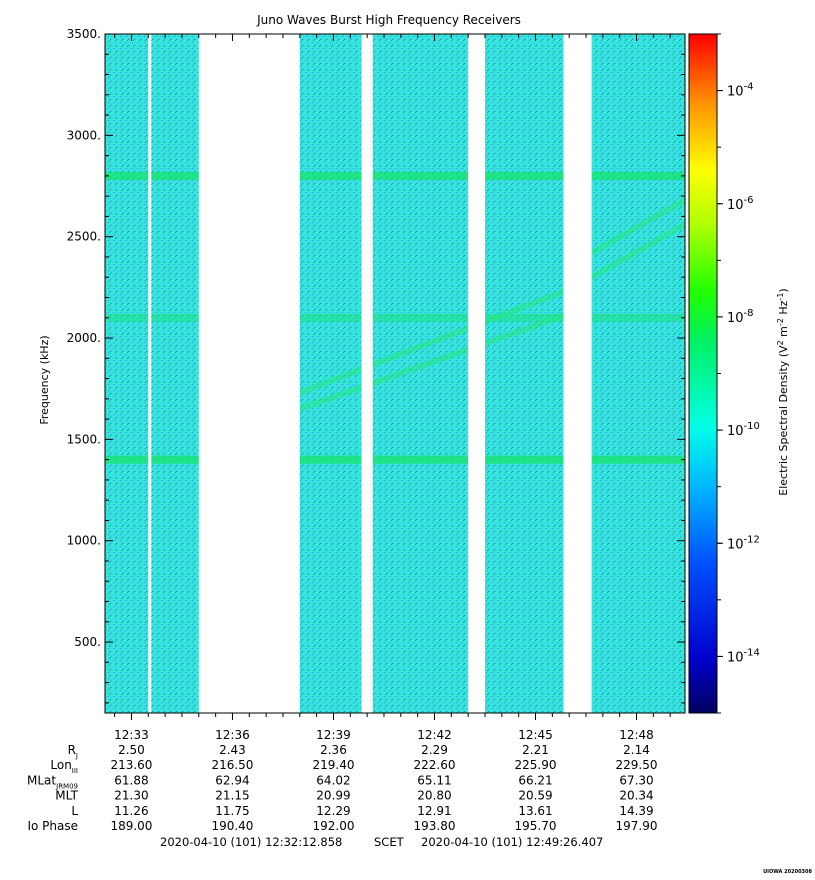  Describe the element at coordinates (131, 796) in the screenshot. I see `ephemeris-value: 21.30` at that location.